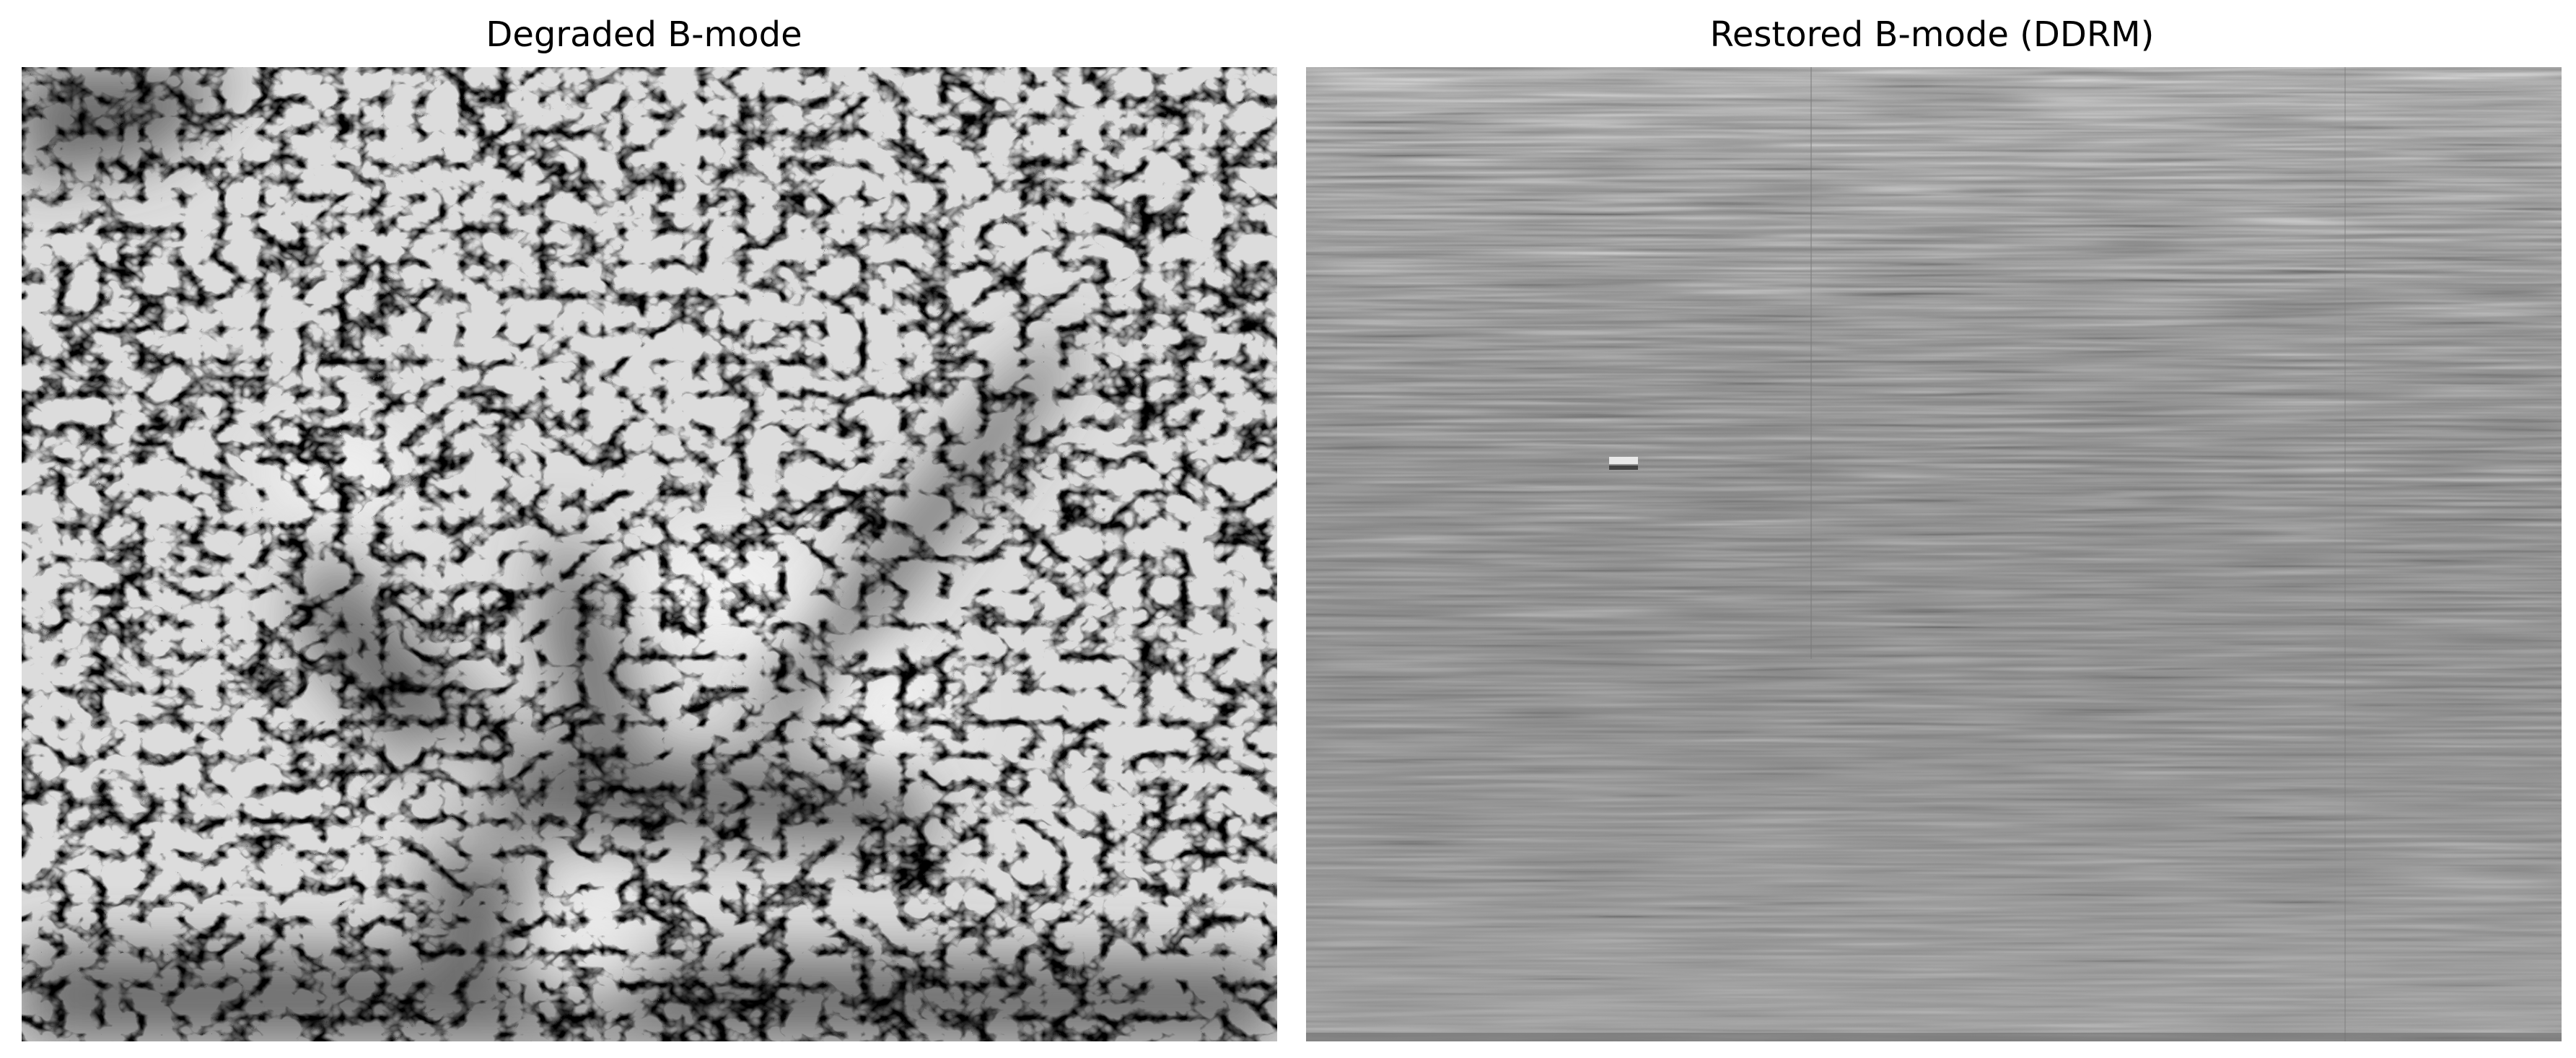  What do you see at coordinates (1932, 34) in the screenshot?
I see `restored-title: Restored B-mode (DDRM)` at bounding box center [1932, 34].